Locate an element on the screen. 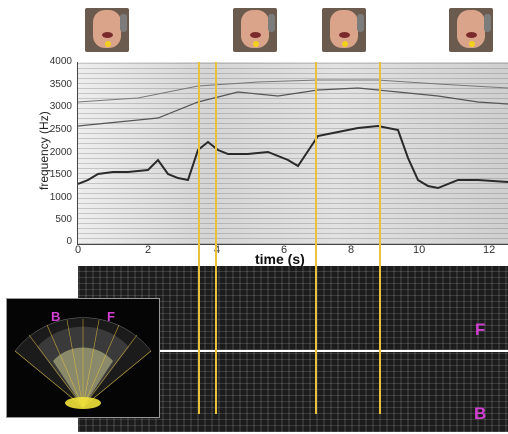  ultrasound-label-b: B is located at coordinates (56, 316).